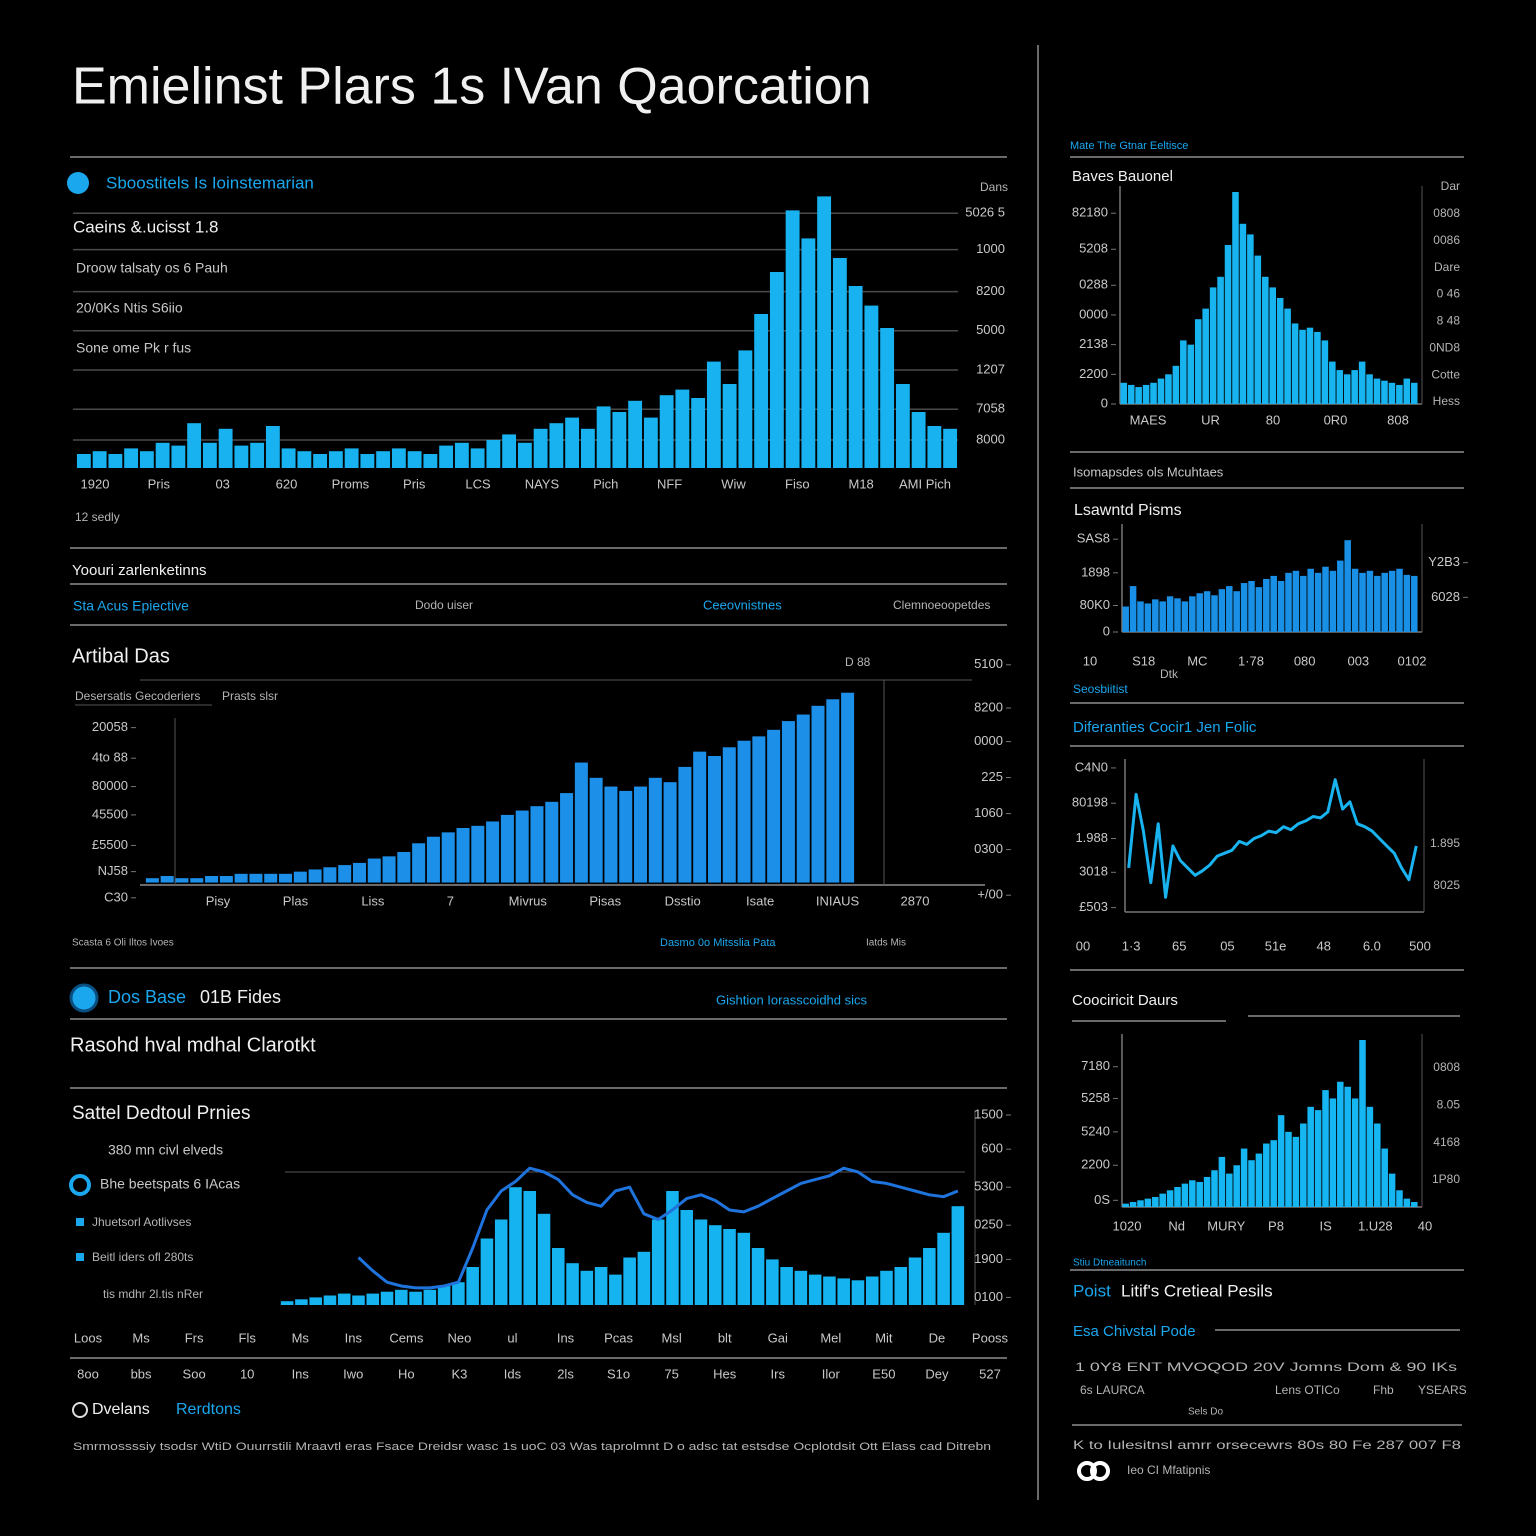 Image resolution: width=1536 pixels, height=1536 pixels. I want to click on footer-link: Rerdtons, so click(208, 1409).